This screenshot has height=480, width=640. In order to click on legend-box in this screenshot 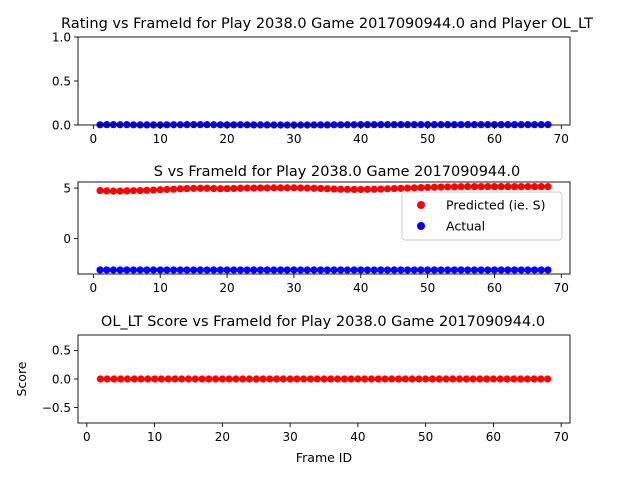, I will do `click(482, 216)`.